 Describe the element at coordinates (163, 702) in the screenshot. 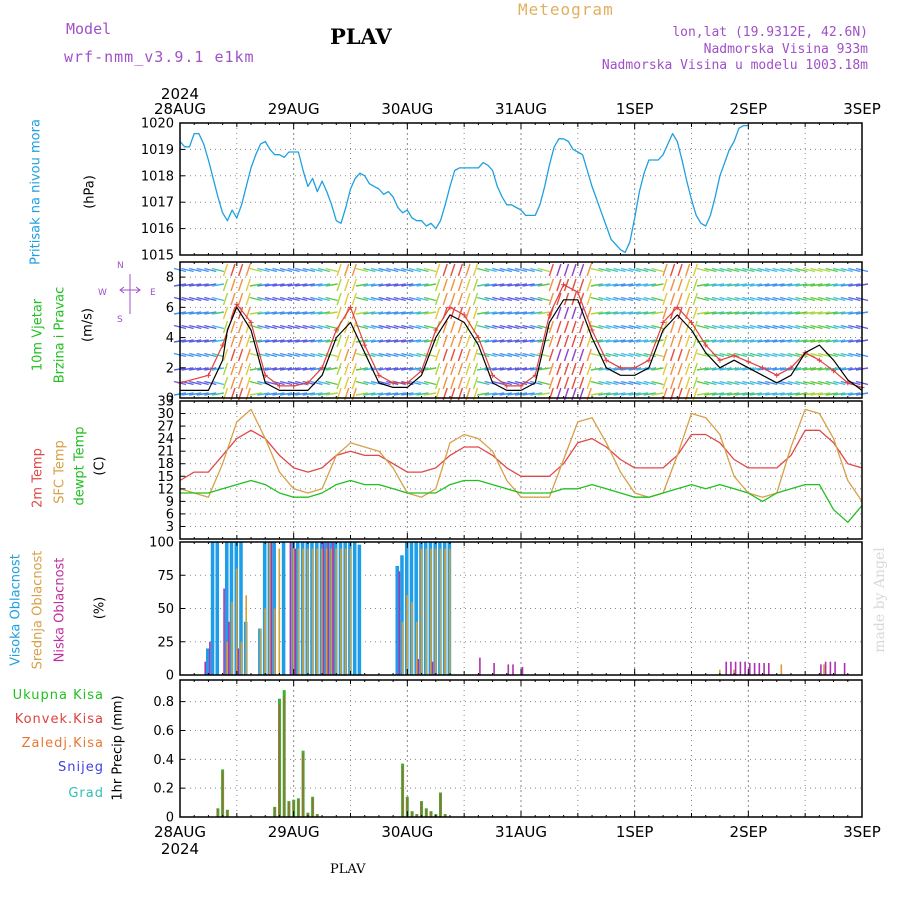

I see `y-tick-label: 0.8` at that location.